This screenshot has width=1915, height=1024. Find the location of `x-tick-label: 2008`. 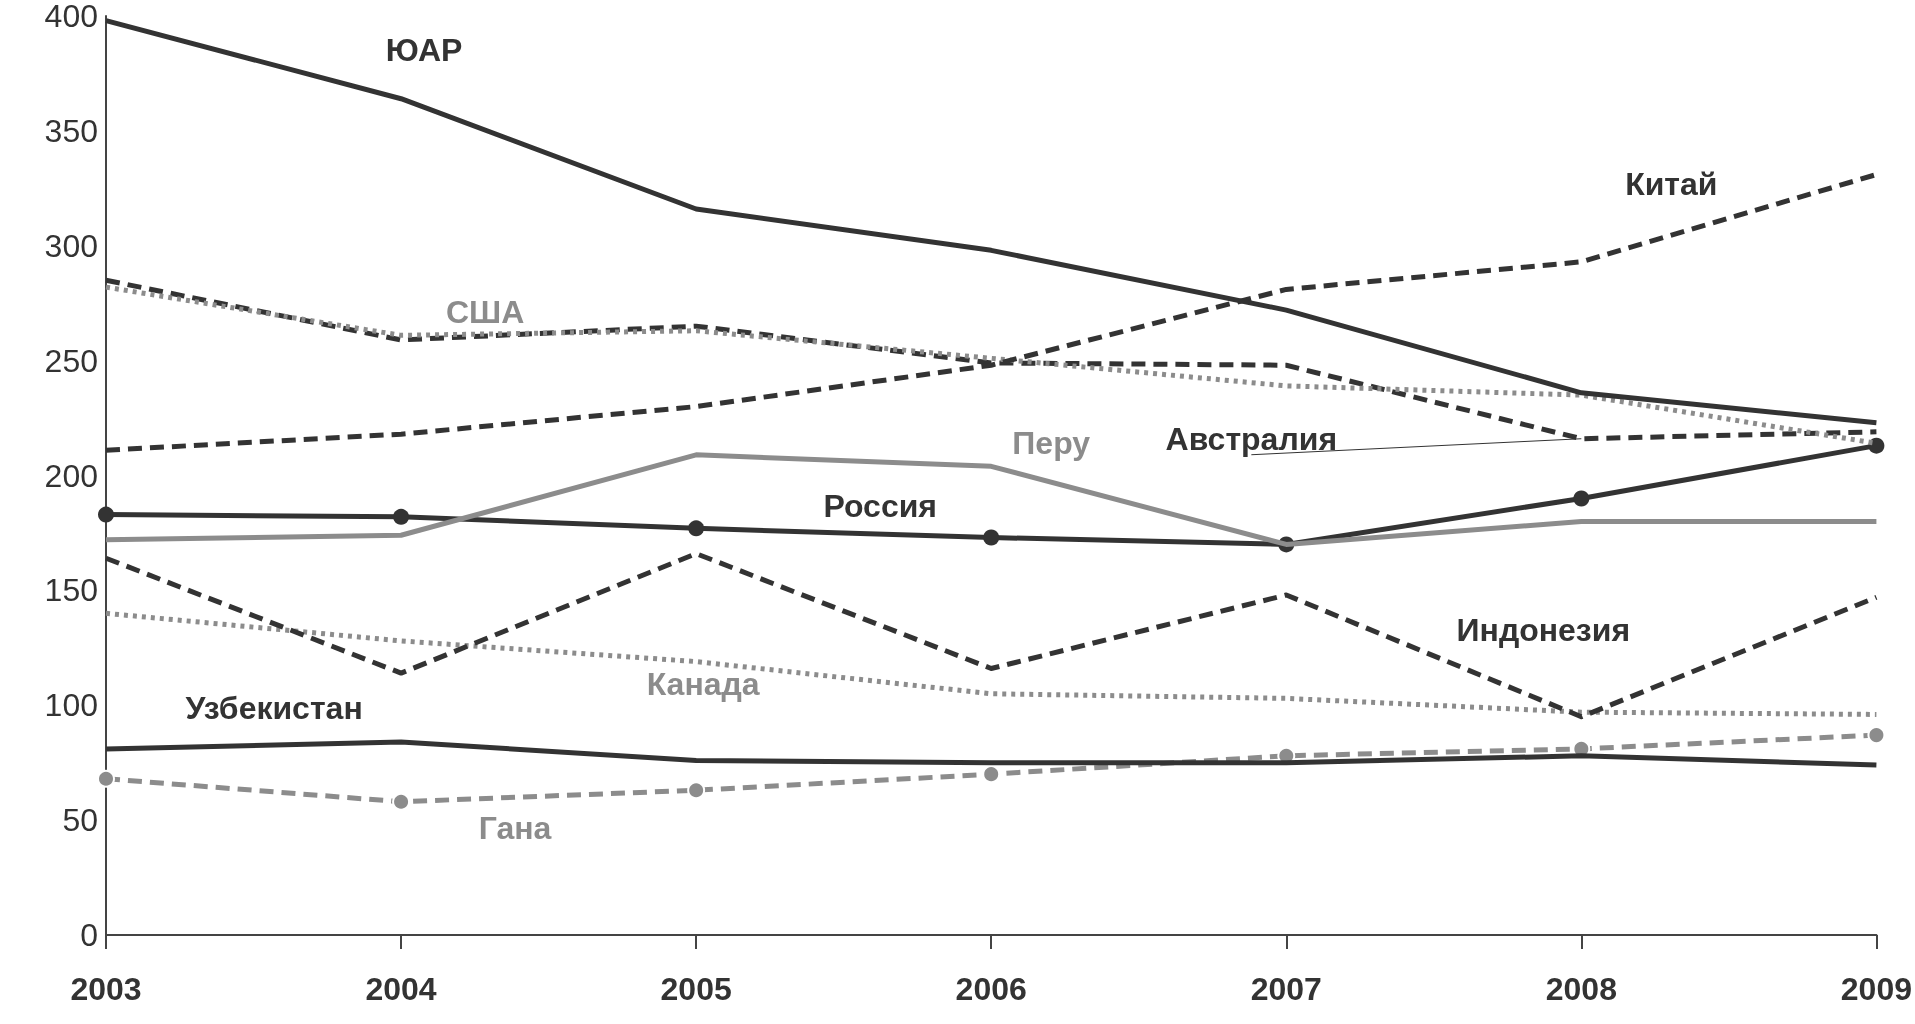

x-tick-label: 2008 is located at coordinates (1581, 989).